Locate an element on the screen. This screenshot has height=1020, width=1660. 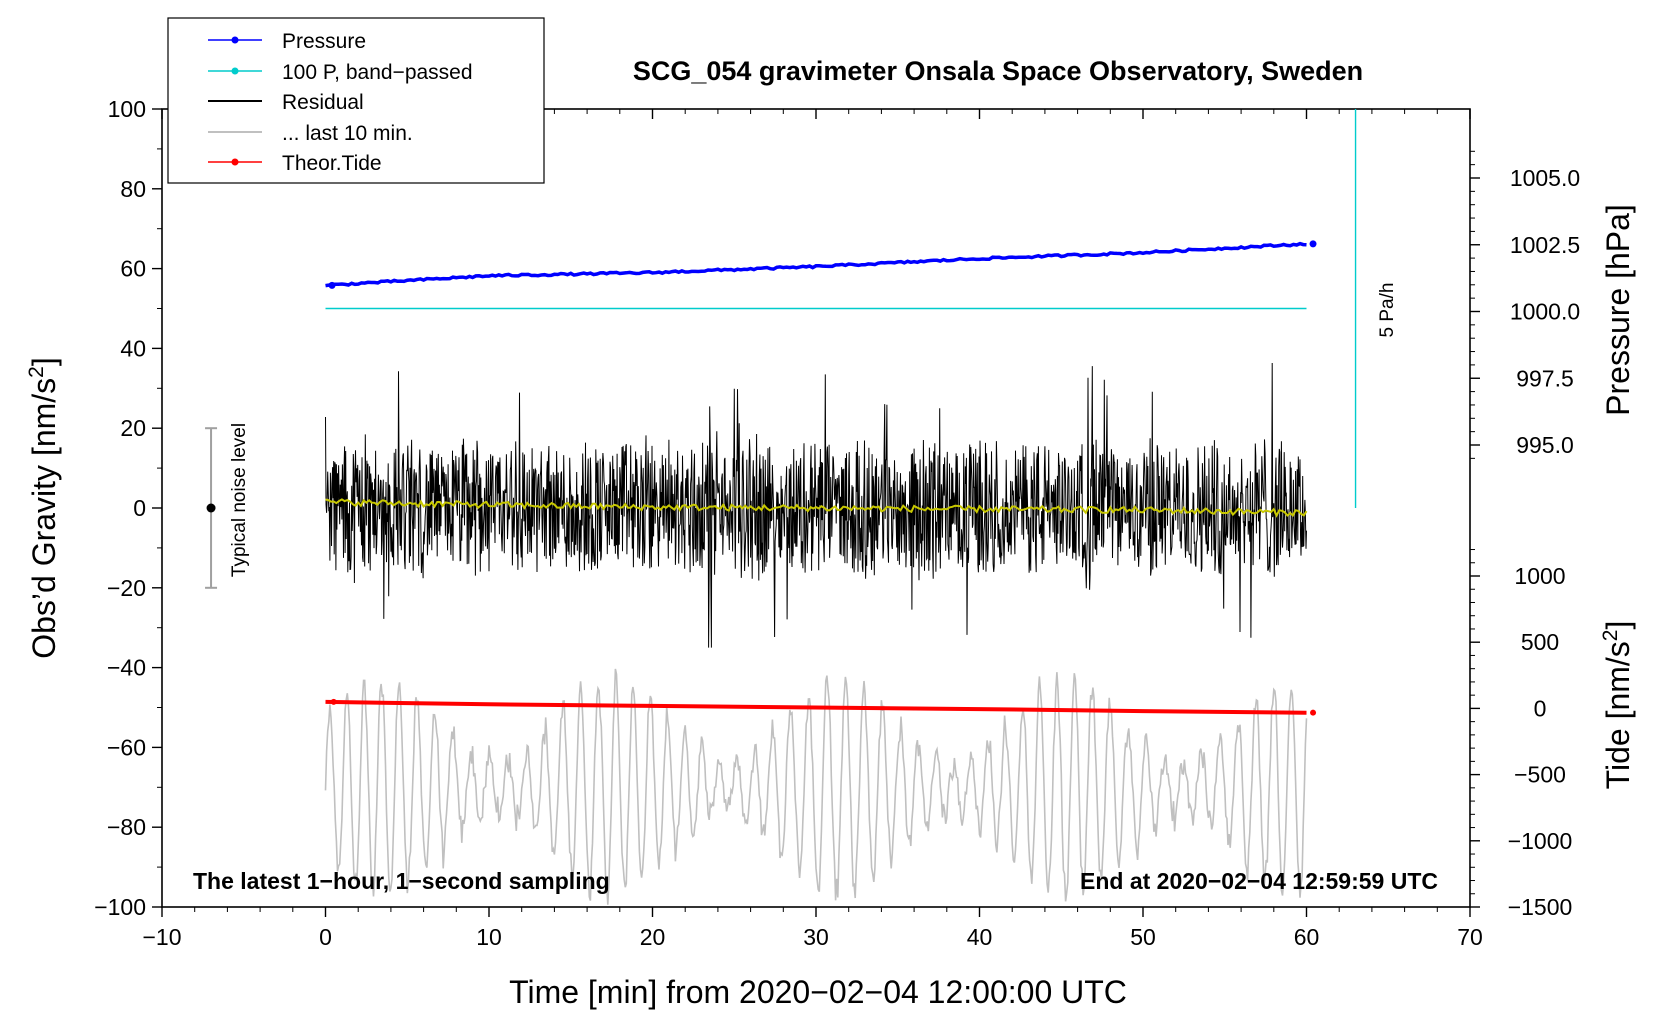
tide-tick-label: −1500 is located at coordinates (1540, 907).